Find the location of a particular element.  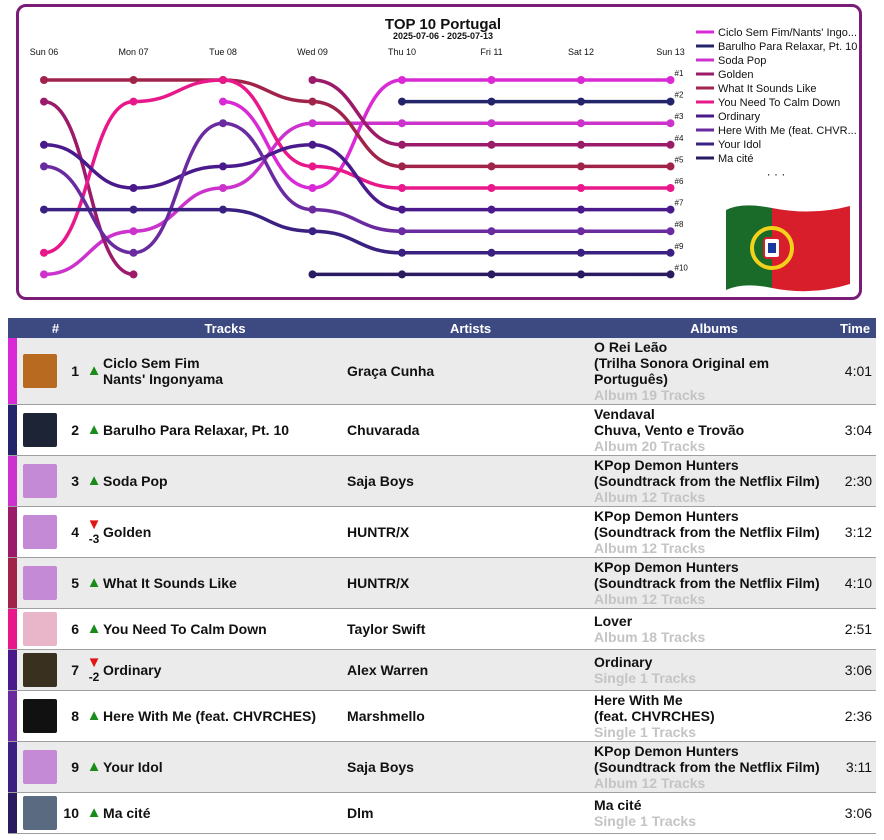

album-title-line3: Português) is located at coordinates (631, 378).